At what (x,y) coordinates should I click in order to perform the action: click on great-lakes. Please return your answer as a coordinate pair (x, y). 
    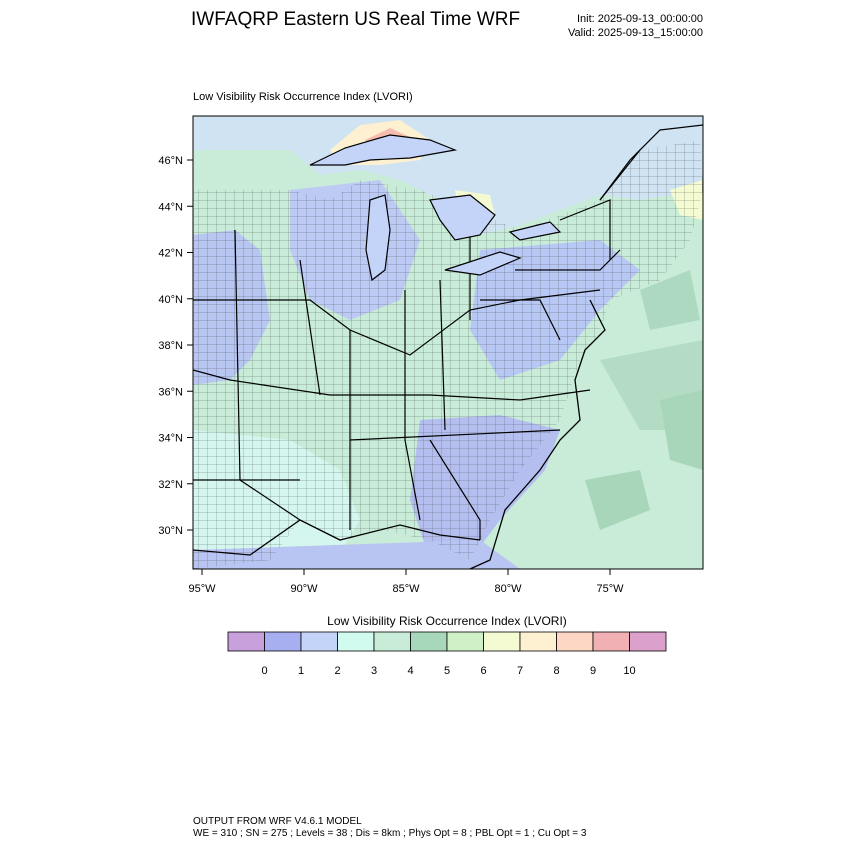
    Looking at the image, I should click on (435, 208).